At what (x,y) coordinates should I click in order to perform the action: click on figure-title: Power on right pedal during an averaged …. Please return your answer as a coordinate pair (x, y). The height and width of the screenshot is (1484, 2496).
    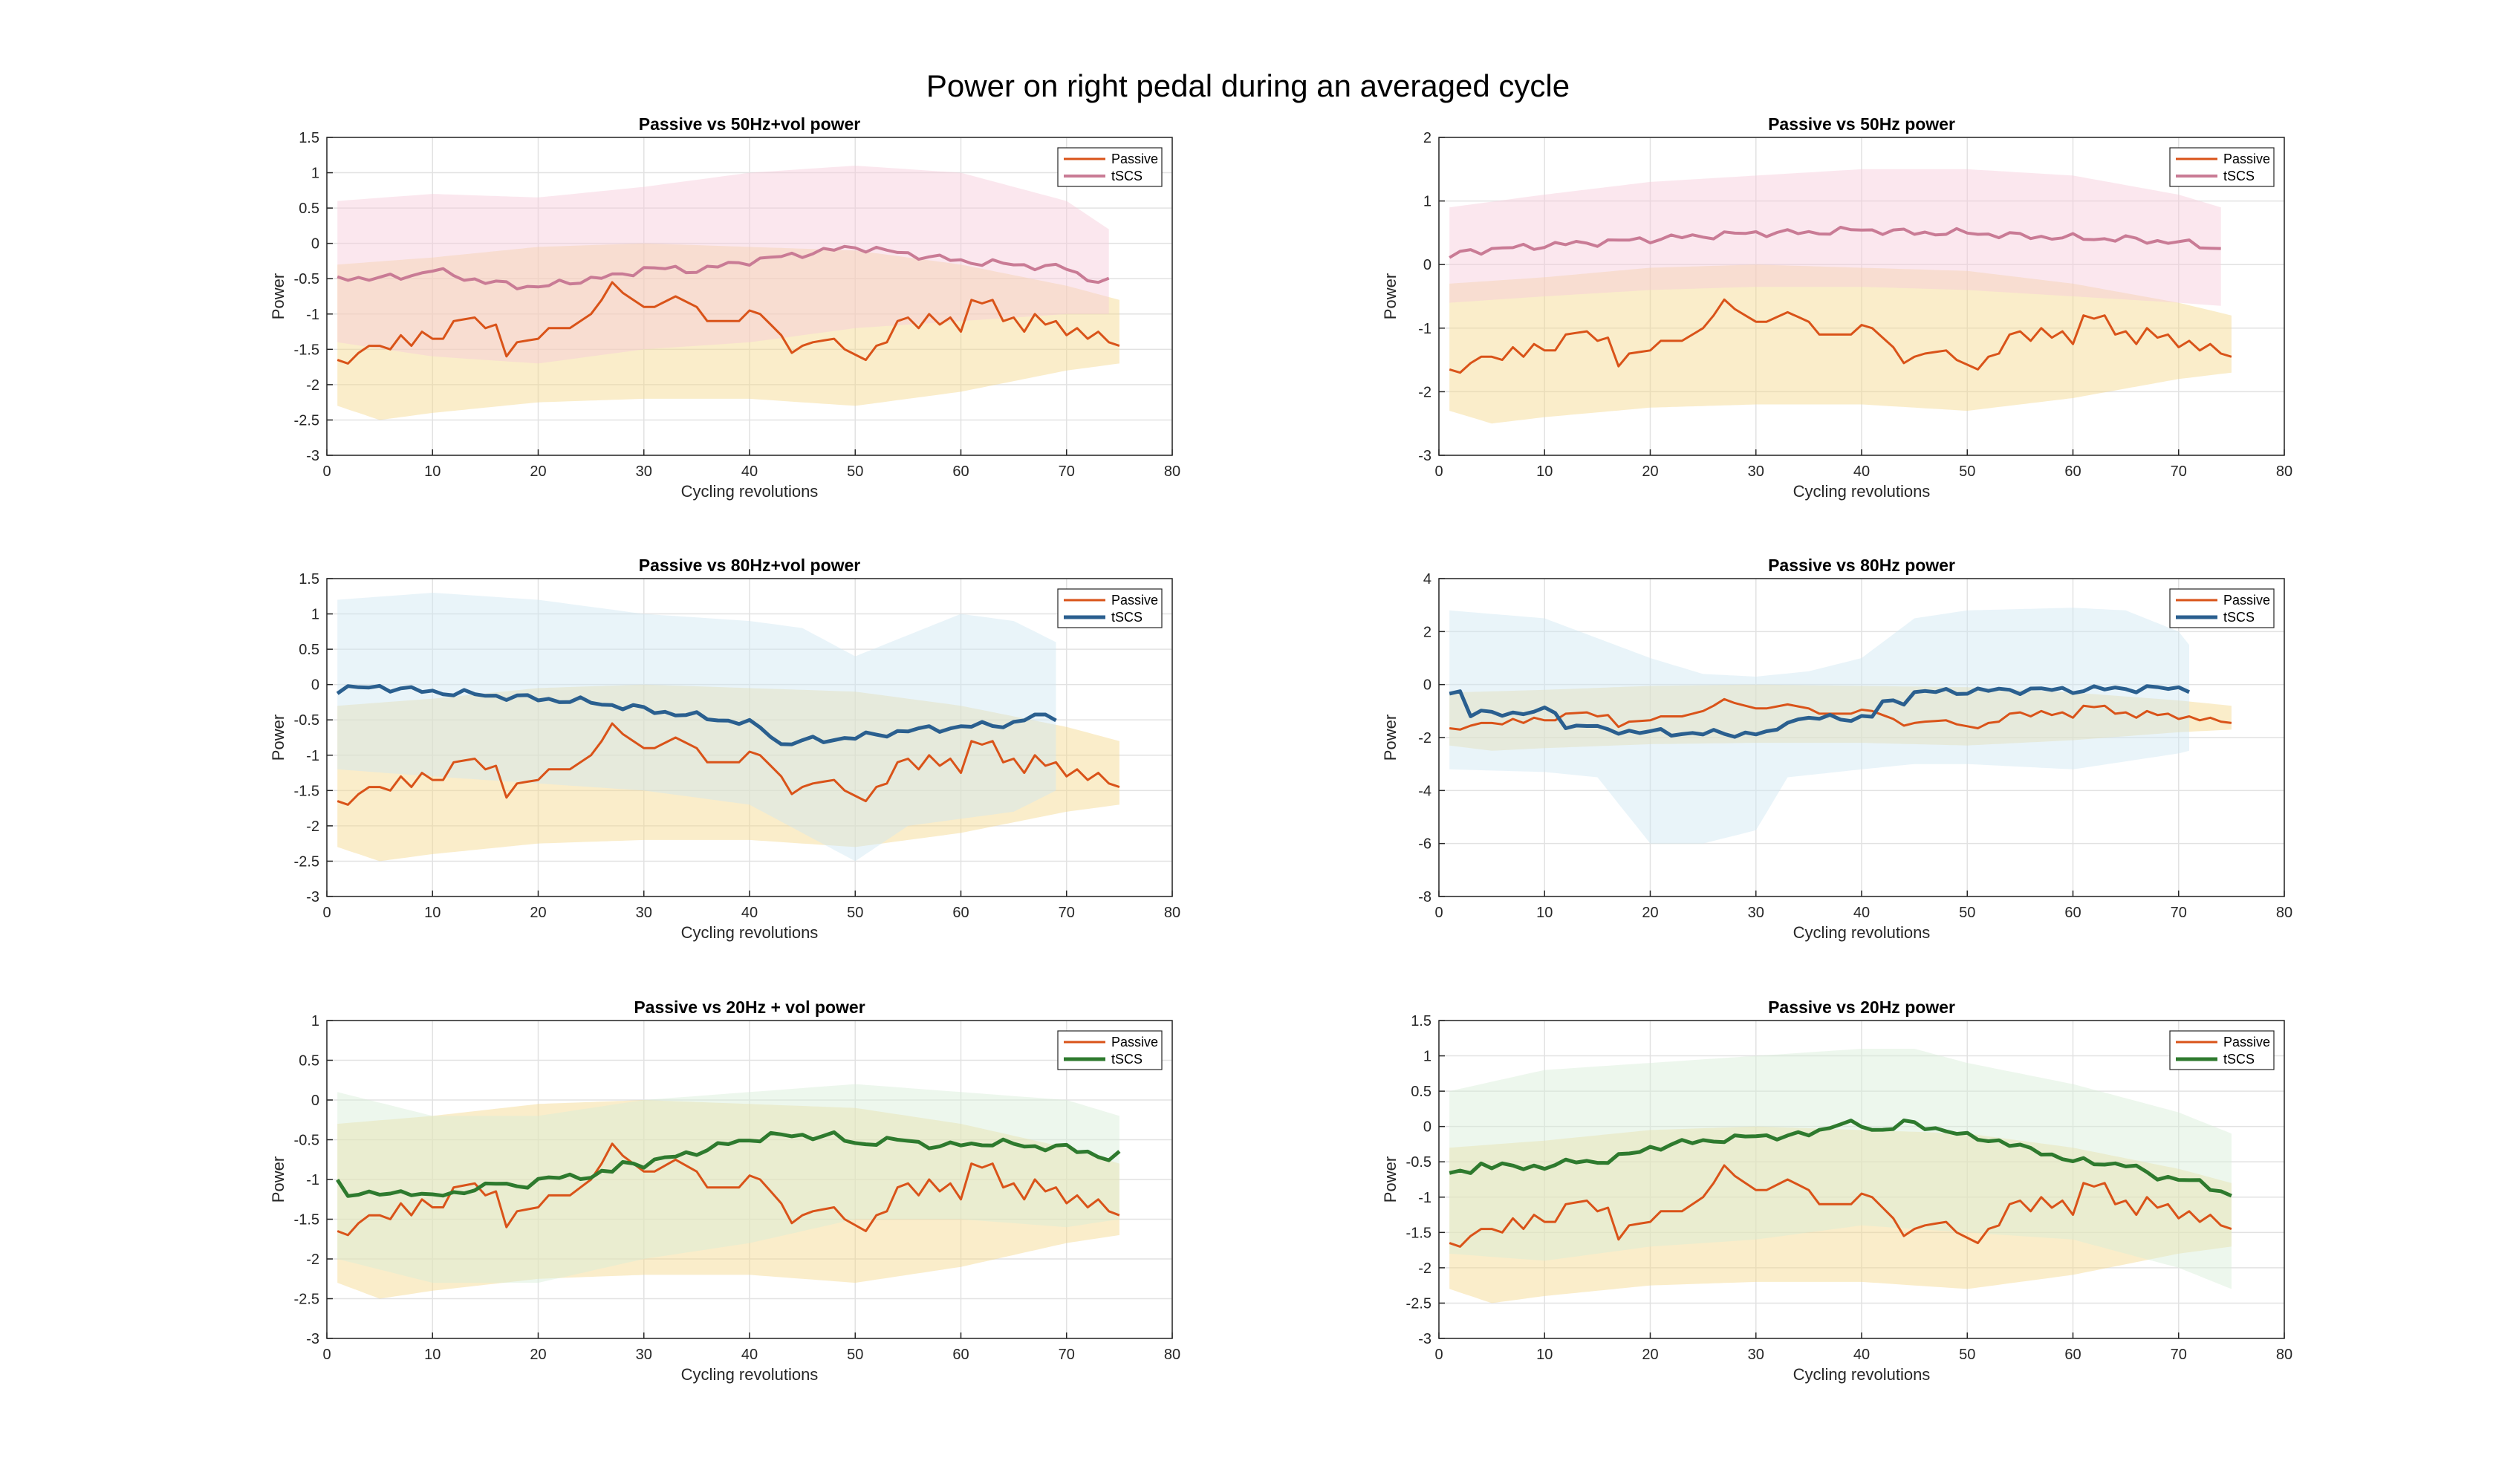
    Looking at the image, I should click on (1248, 86).